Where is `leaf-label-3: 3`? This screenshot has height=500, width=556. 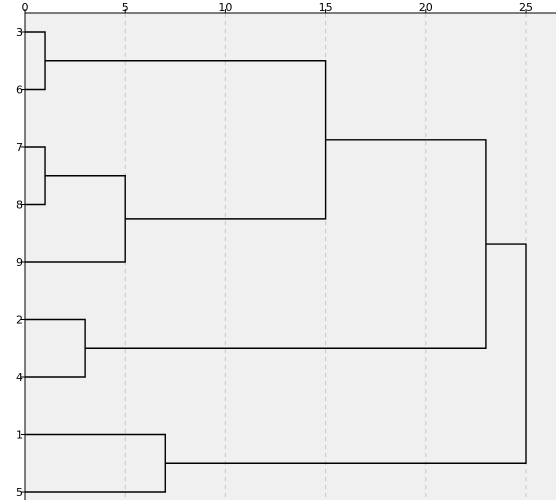
leaf-label-3: 3 is located at coordinates (19, 32).